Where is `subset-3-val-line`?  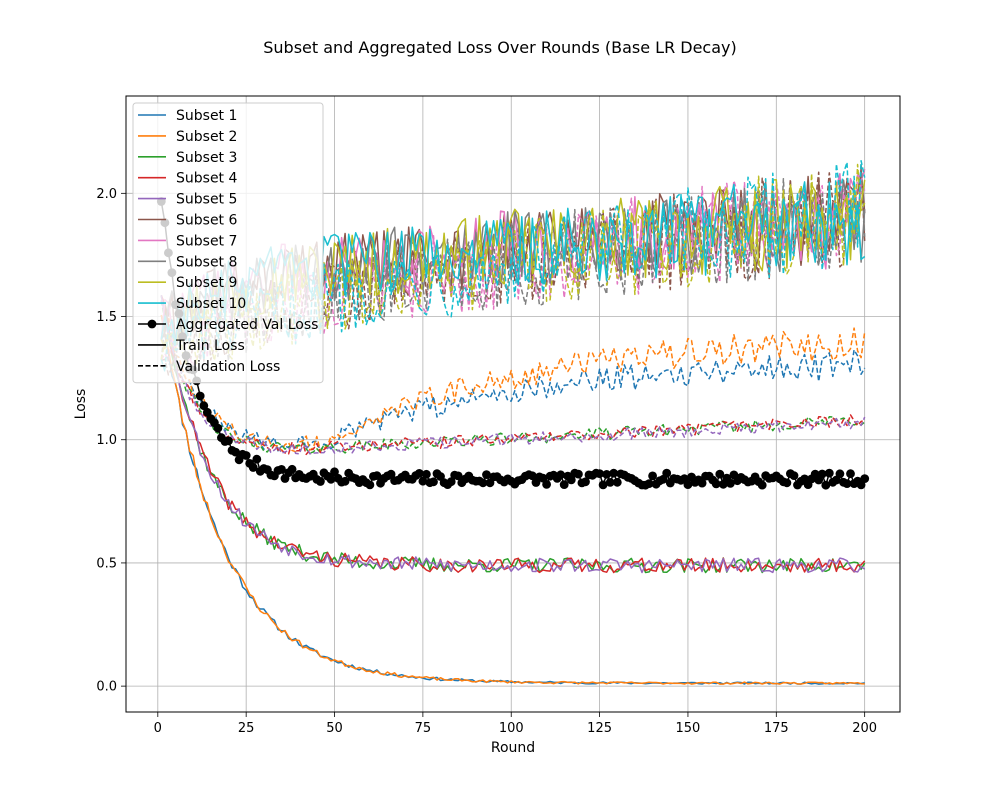
subset-3-val-line is located at coordinates (513, 377).